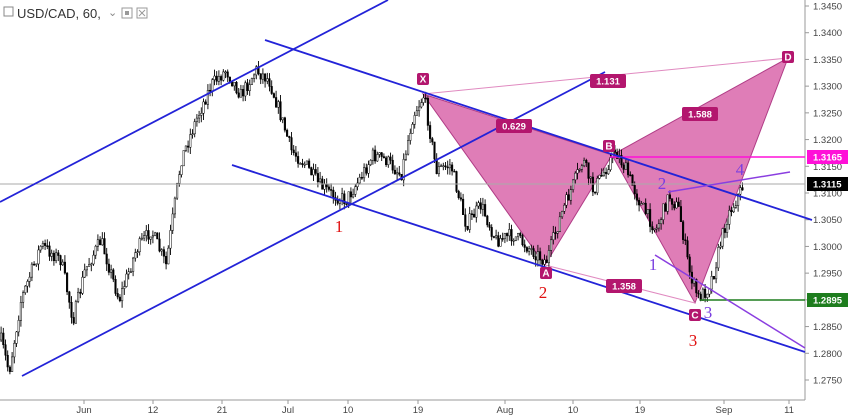 The height and width of the screenshot is (418, 850). What do you see at coordinates (700, 115) in the screenshot?
I see `ratio-label: 1.588` at bounding box center [700, 115].